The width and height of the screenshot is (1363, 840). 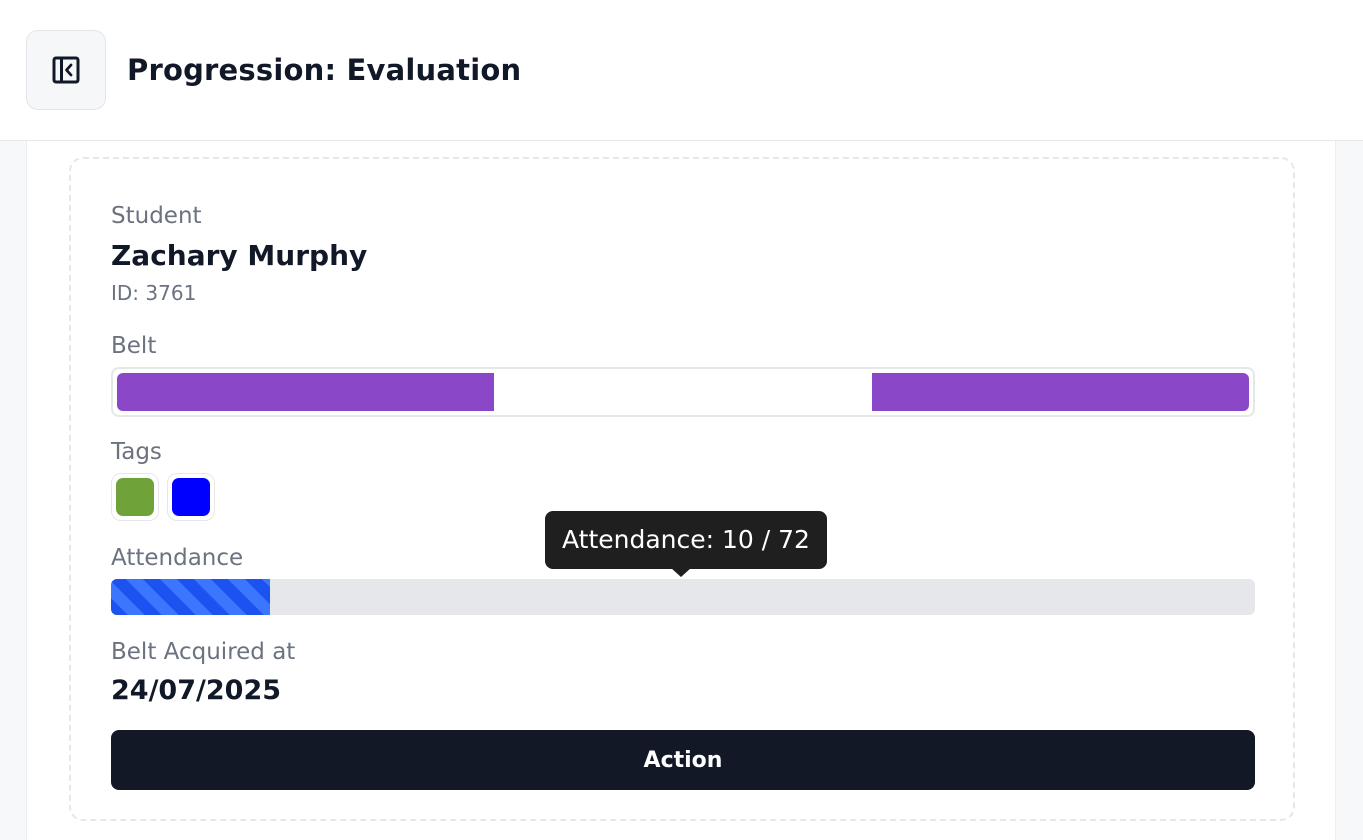 What do you see at coordinates (163, 497) in the screenshot?
I see `tags-list` at bounding box center [163, 497].